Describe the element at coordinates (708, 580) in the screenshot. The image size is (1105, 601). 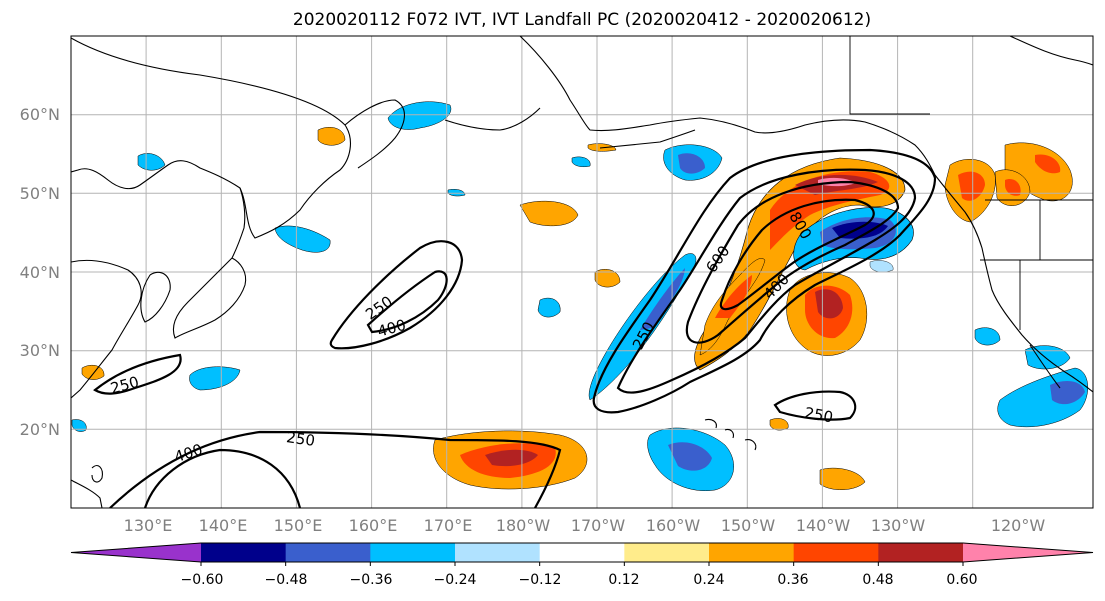
I see `colorbar-tick-label: 0.24` at that location.